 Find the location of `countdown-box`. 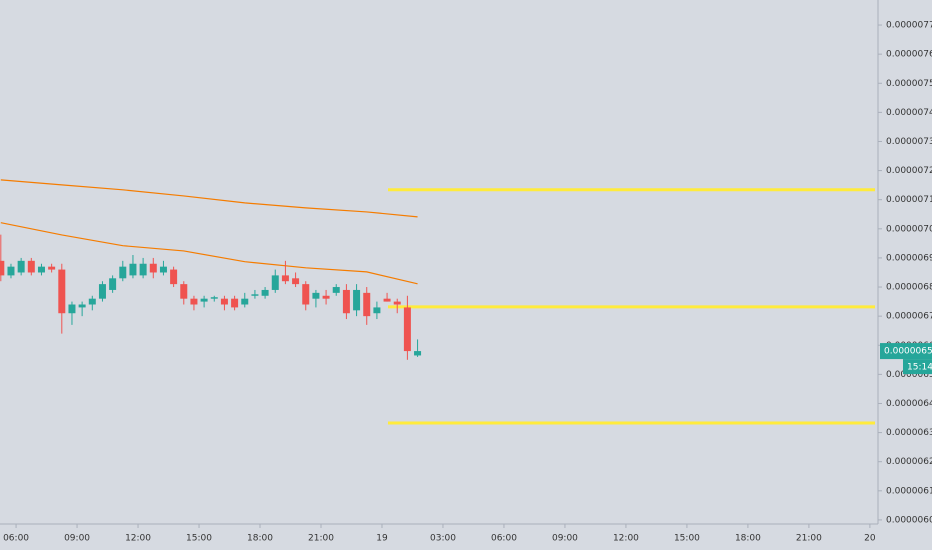

countdown-box is located at coordinates (917, 367).